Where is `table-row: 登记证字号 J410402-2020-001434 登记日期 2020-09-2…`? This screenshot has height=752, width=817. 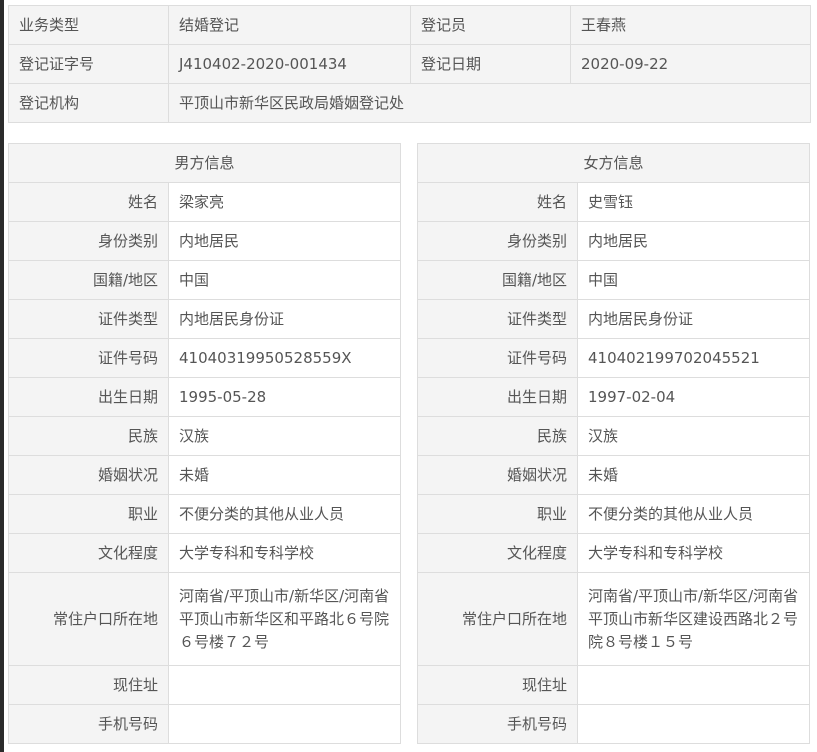 table-row: 登记证字号 J410402-2020-001434 登记日期 2020-09-2… is located at coordinates (409, 64).